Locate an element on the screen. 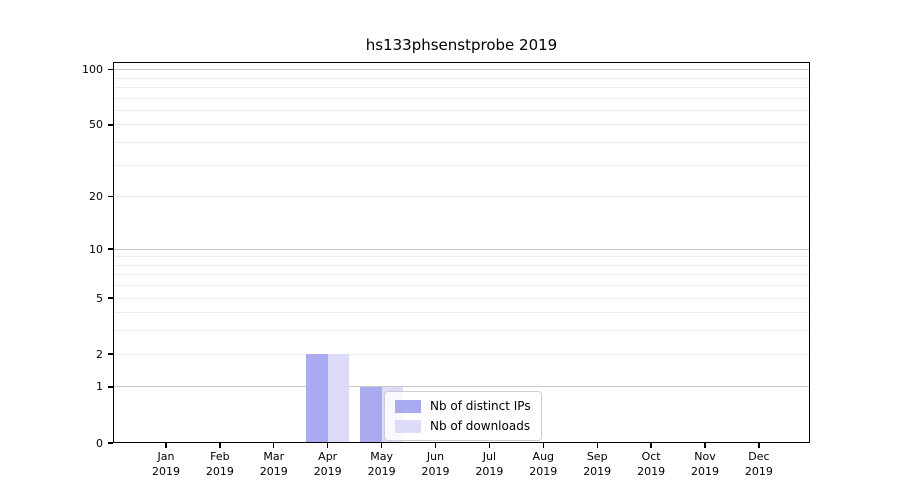  x-axis-month: Oct is located at coordinates (651, 456).